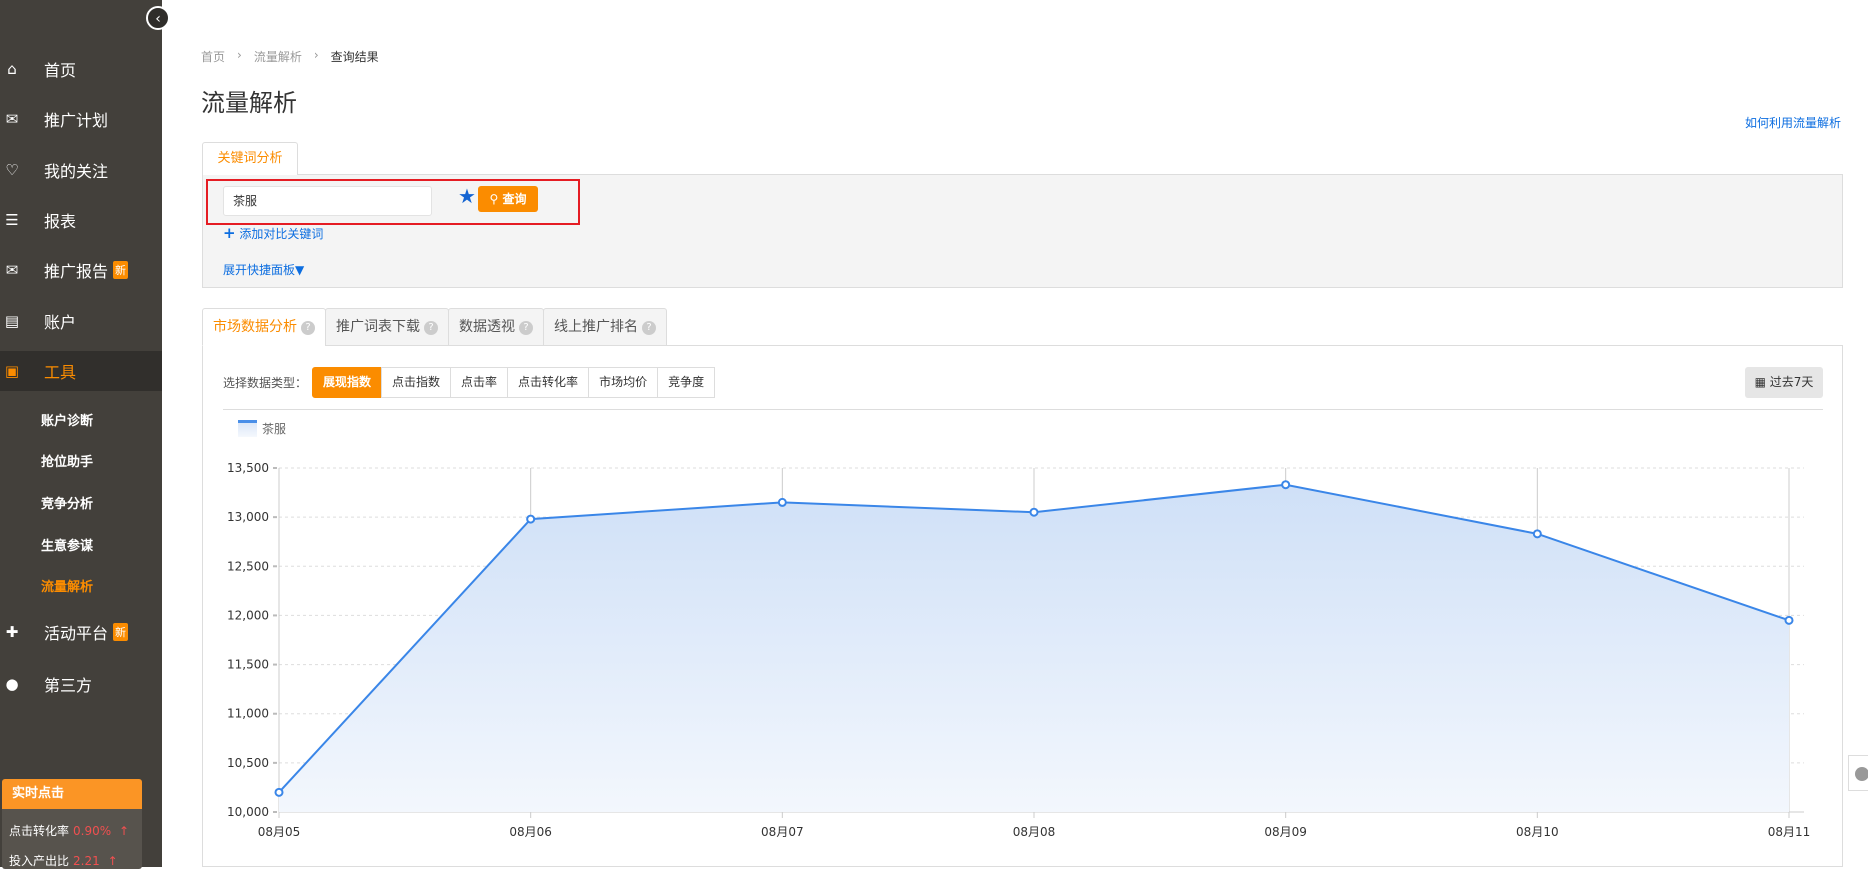 The image size is (1868, 869). What do you see at coordinates (72, 830) in the screenshot?
I see `realtime-row: 点击转化率 0.90% ↑` at bounding box center [72, 830].